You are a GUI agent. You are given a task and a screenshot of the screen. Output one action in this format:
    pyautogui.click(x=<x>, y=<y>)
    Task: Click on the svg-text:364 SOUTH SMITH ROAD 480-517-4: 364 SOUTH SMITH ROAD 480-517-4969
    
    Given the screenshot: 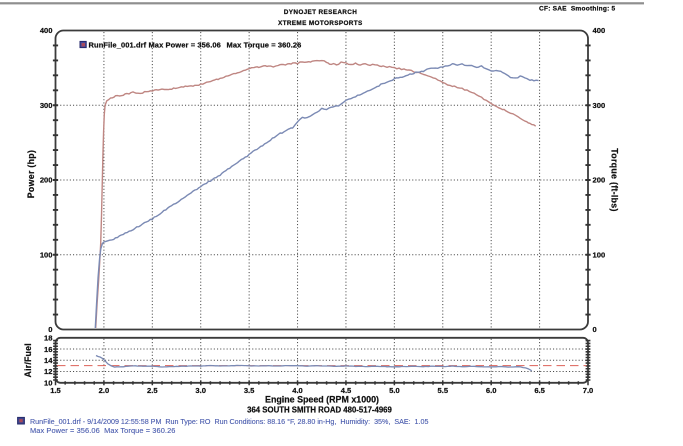 What is the action you would take?
    pyautogui.click(x=319, y=409)
    